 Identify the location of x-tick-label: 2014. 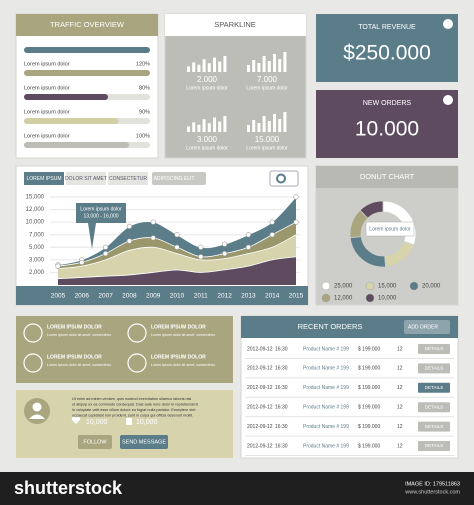
(272, 296).